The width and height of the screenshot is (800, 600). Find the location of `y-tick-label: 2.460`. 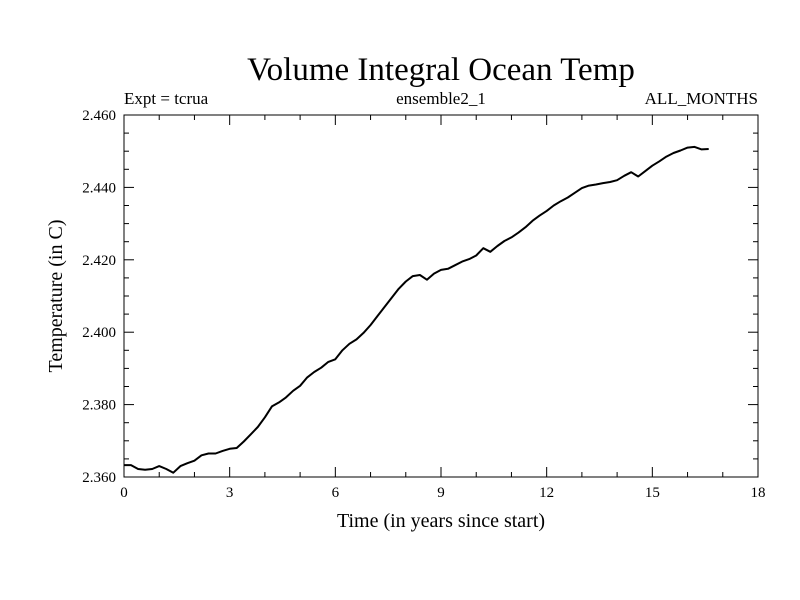

y-tick-label: 2.460 is located at coordinates (99, 116).